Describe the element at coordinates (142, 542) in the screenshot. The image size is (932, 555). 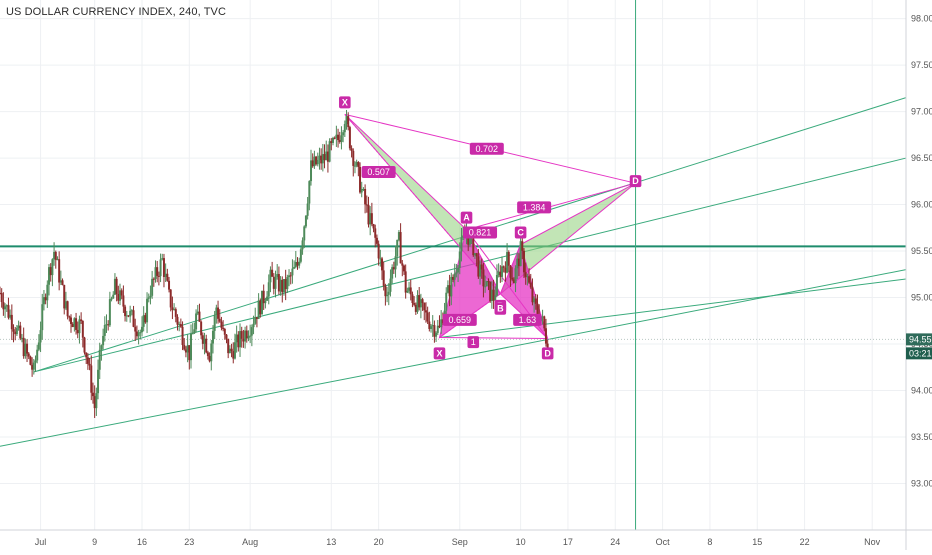
I see `x-tick-label: 16` at that location.